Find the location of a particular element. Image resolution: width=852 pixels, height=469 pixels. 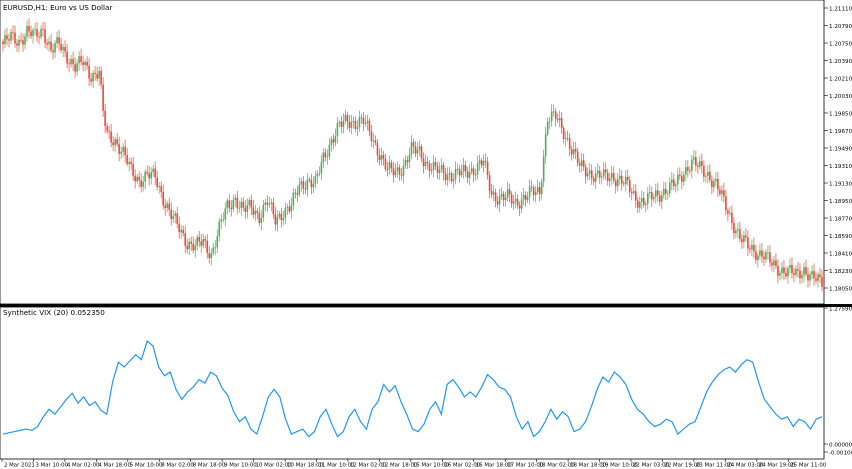

chart-title: EURUSD,H1: Euro vs US Dollar is located at coordinates (57, 7).